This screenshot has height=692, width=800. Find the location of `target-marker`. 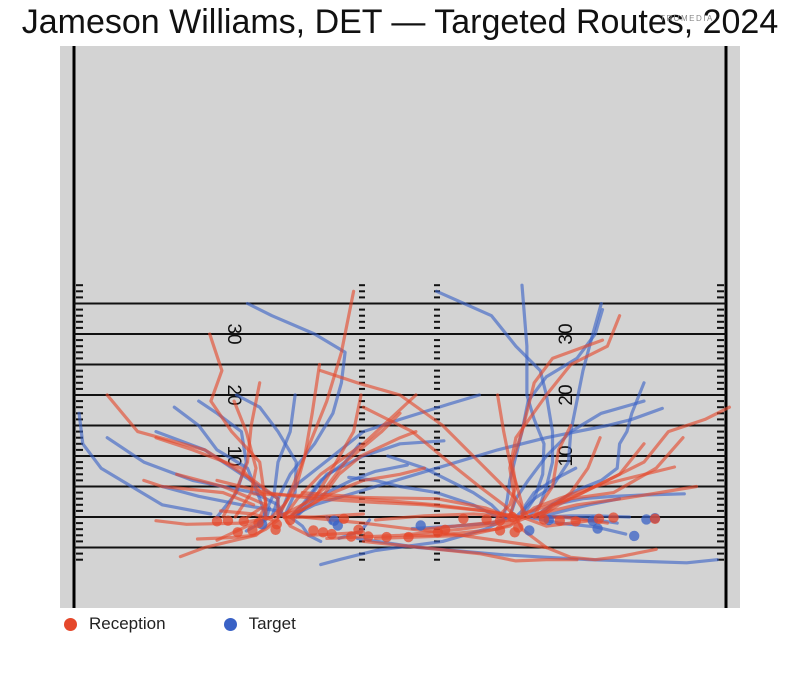

target-marker is located at coordinates (230, 624).